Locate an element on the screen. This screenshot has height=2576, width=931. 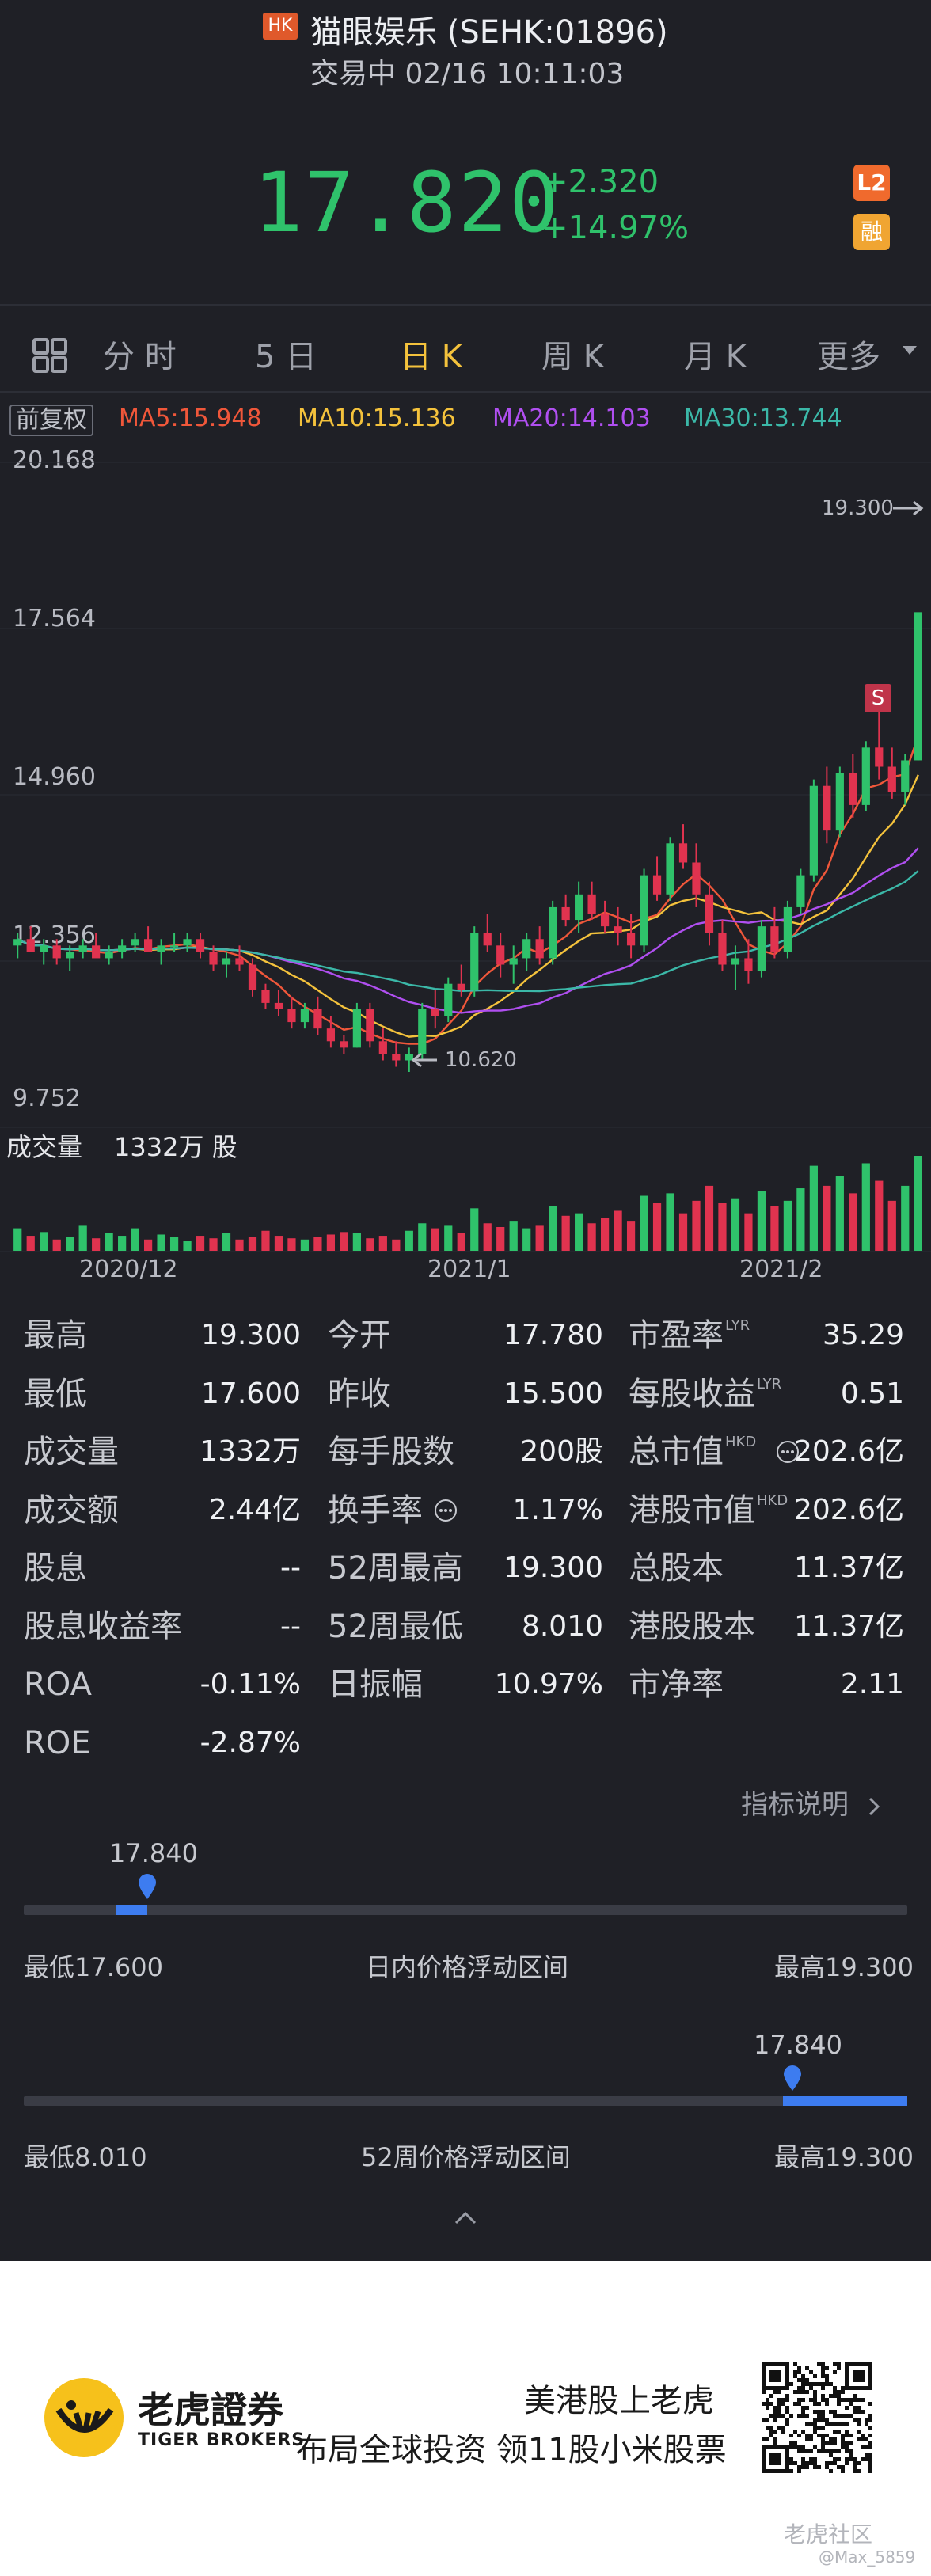
tab-daily-k: 日 K is located at coordinates (431, 357).